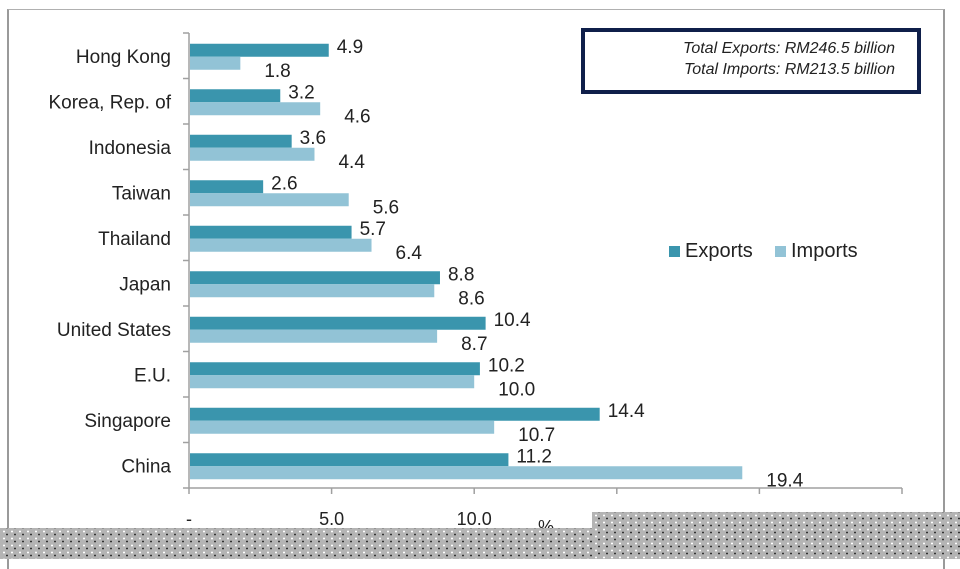 The width and height of the screenshot is (960, 569). Describe the element at coordinates (534, 456) in the screenshot. I see `data-label-exports: 11.2` at that location.